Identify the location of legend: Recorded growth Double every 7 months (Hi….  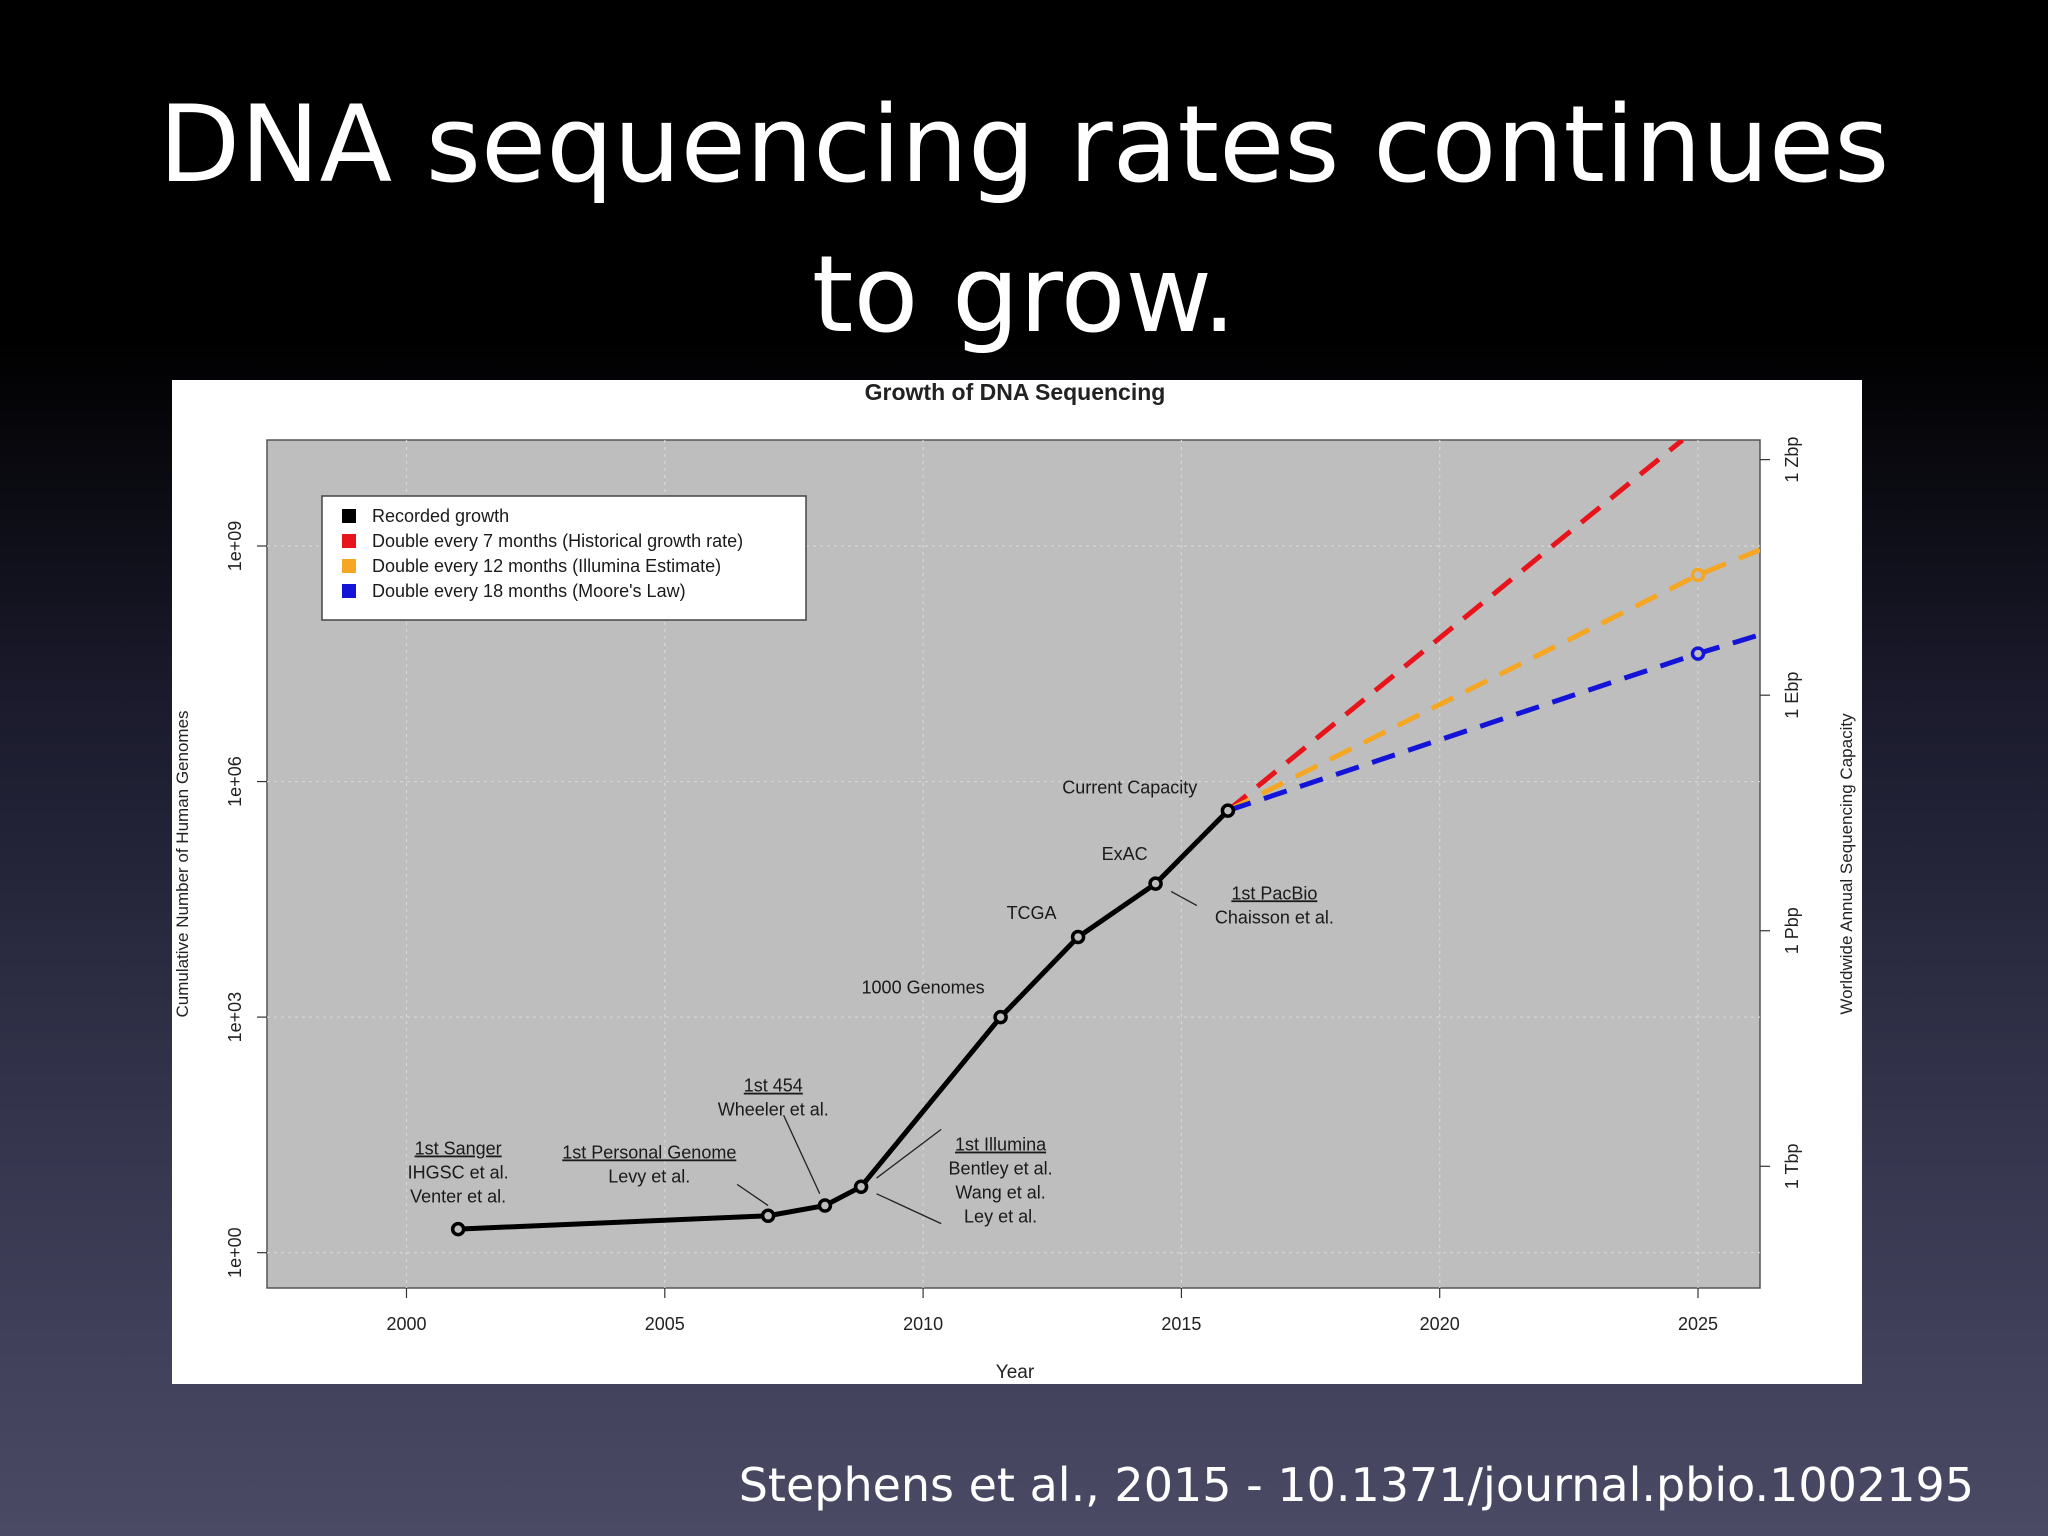
(564, 558).